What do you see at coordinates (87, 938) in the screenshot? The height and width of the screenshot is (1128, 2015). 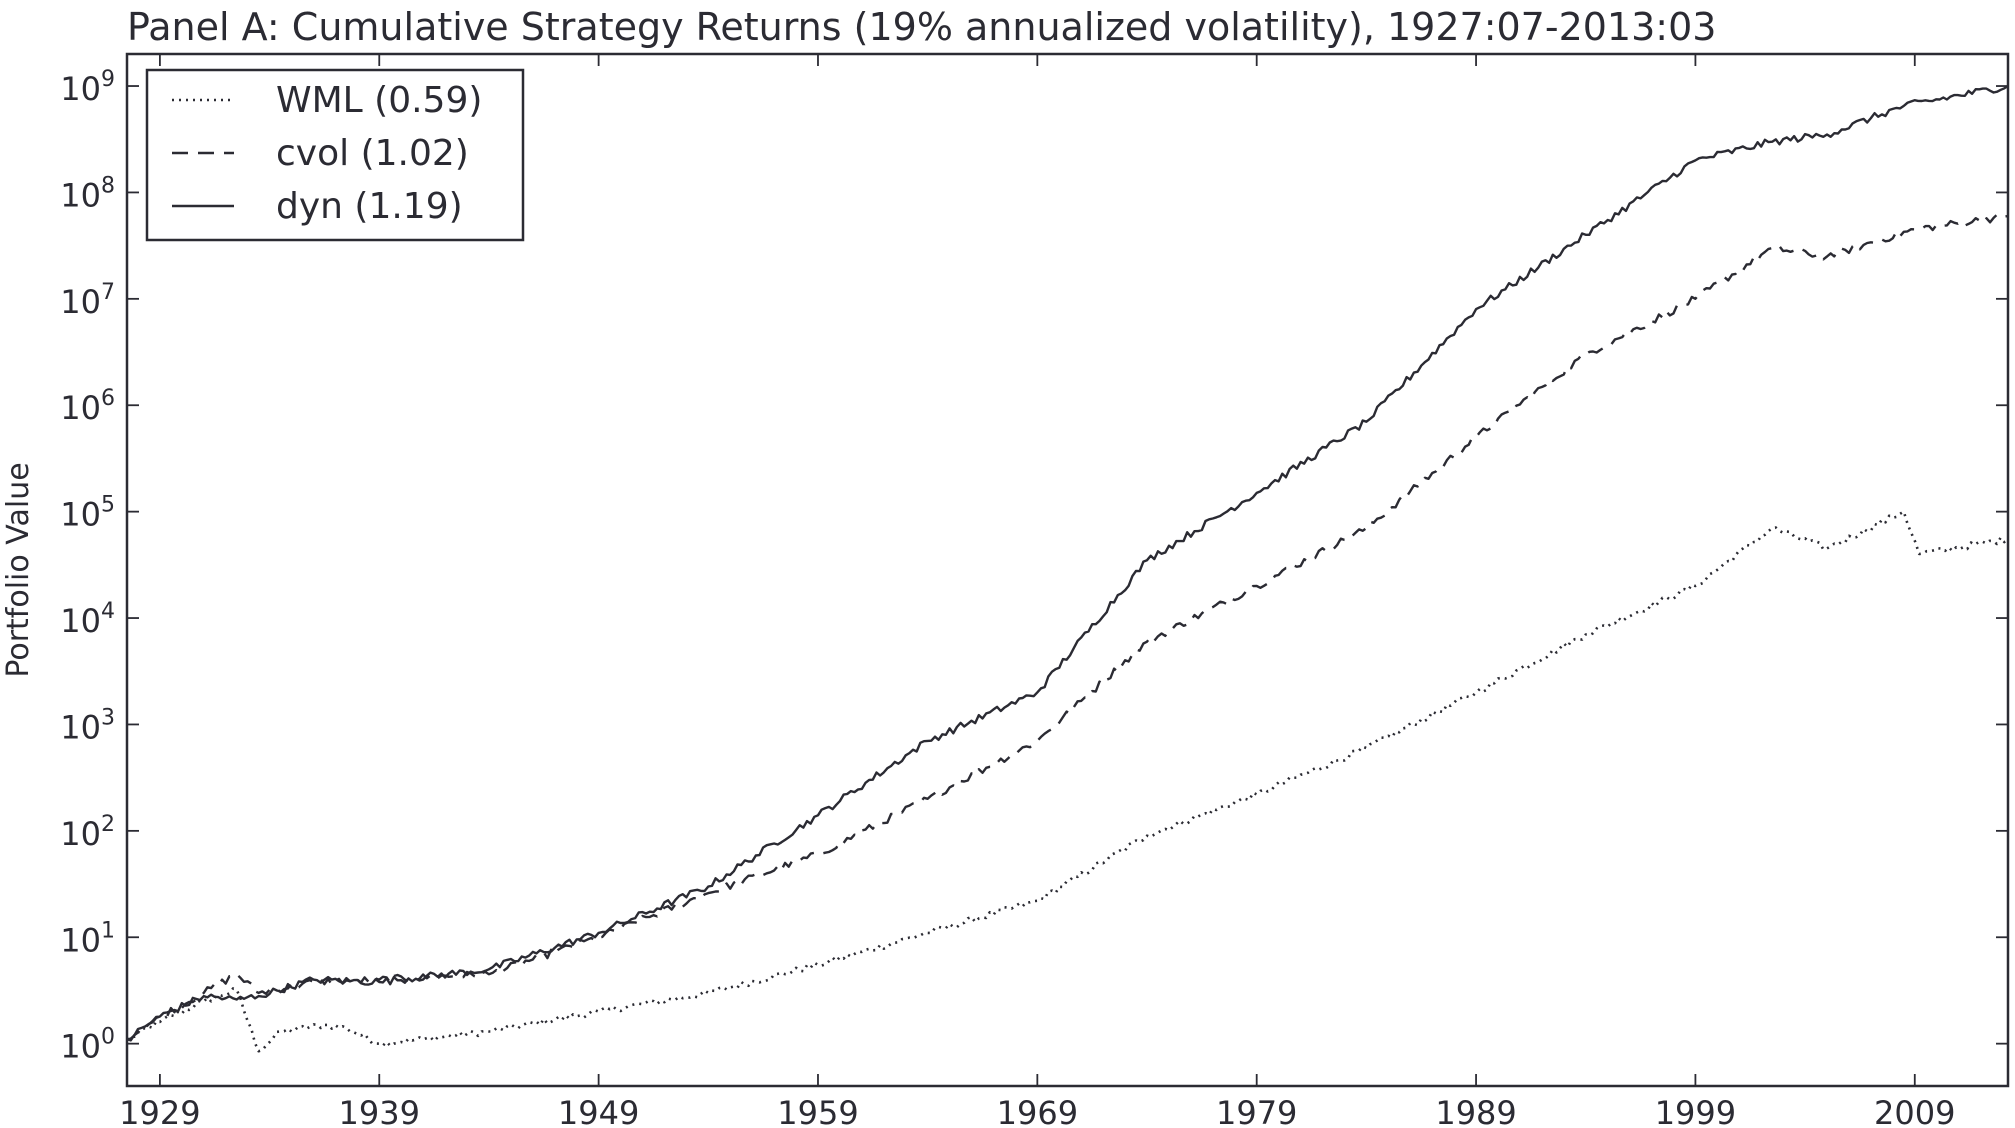 I see `y-tick-label: 10¹` at bounding box center [87, 938].